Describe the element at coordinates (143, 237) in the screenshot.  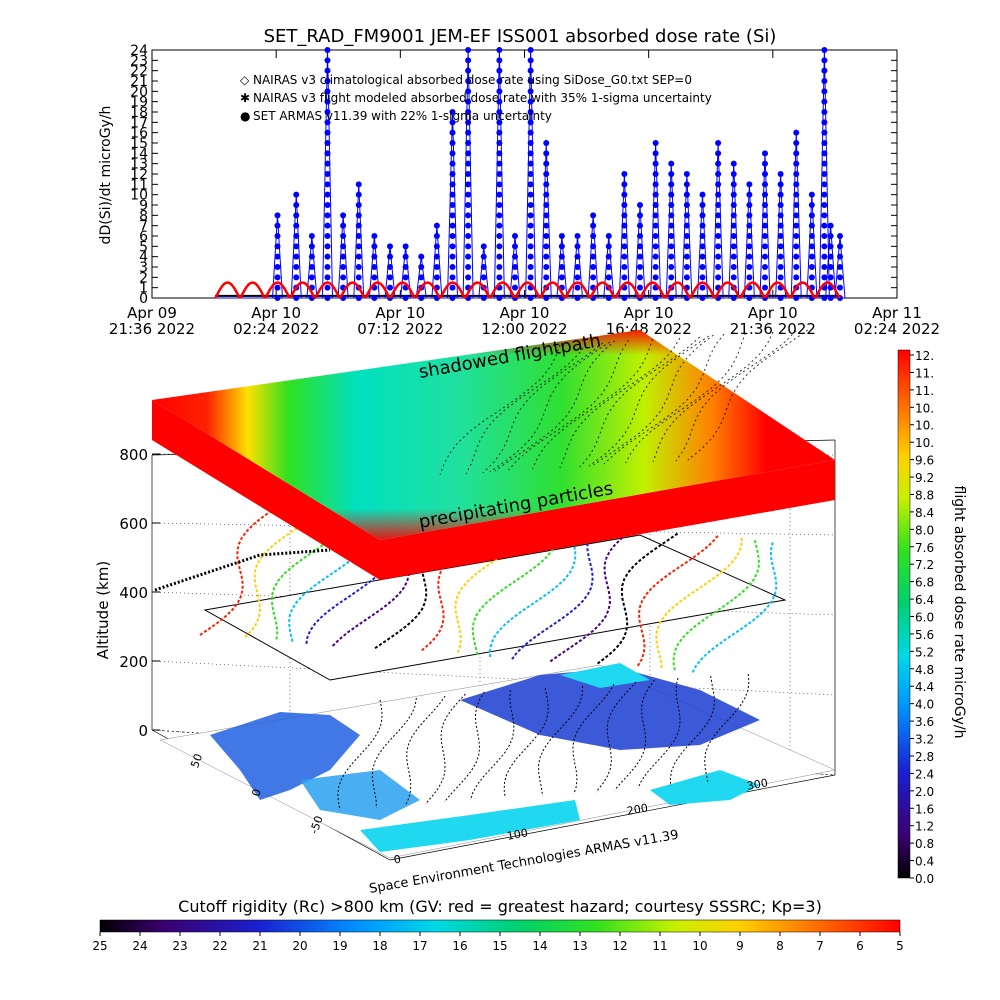
I see `y-tick-label: 6` at that location.